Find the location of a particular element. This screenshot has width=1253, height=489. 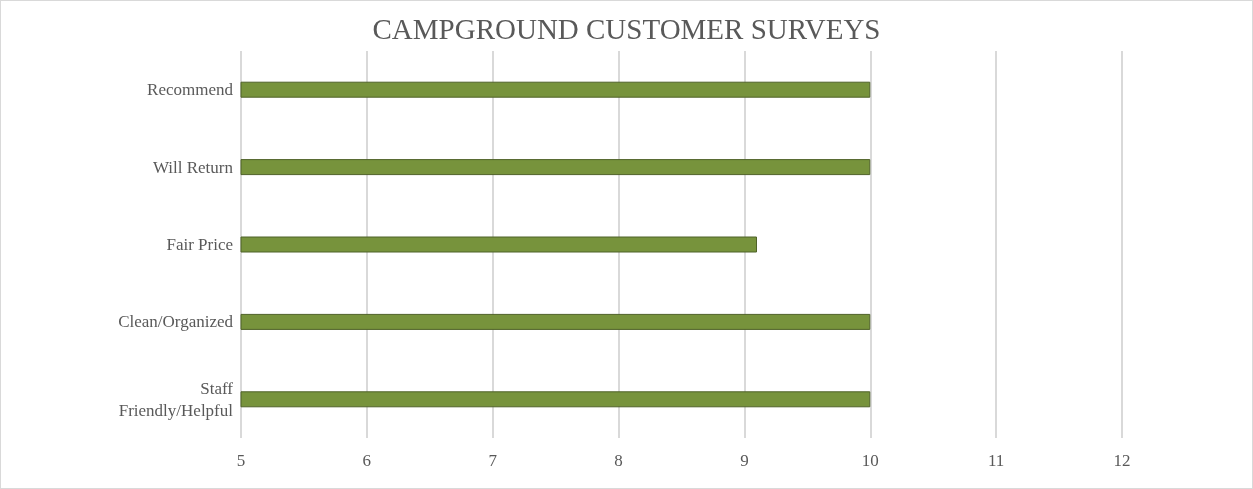

x-tick-label: 12 is located at coordinates (1122, 460).